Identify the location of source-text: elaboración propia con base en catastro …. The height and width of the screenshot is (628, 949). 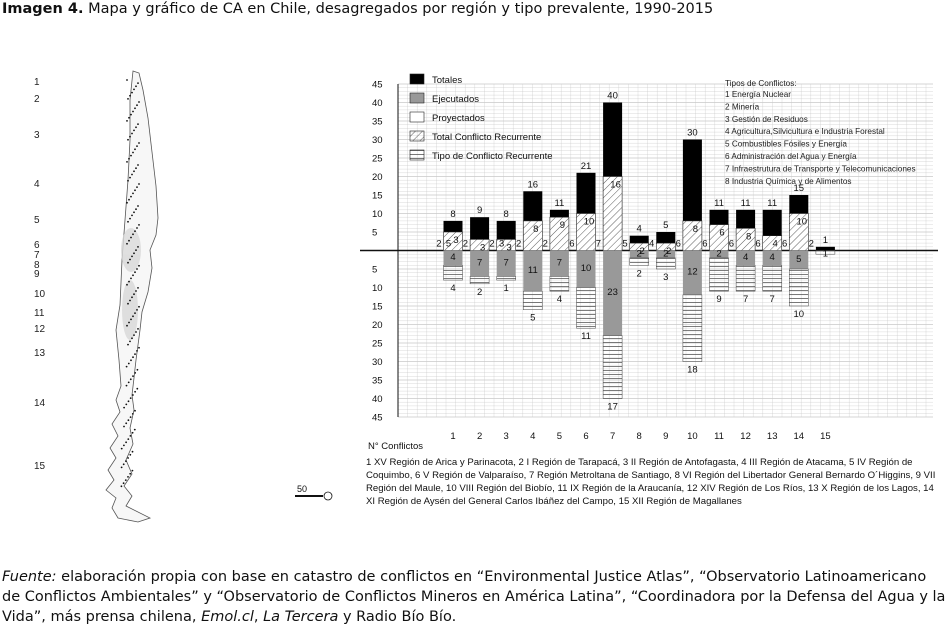
(474, 597).